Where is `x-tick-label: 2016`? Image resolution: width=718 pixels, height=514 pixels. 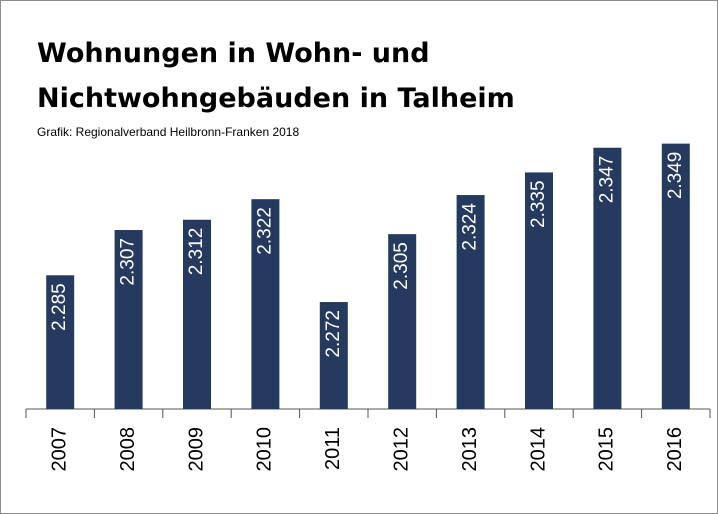
x-tick-label: 2016 is located at coordinates (675, 449).